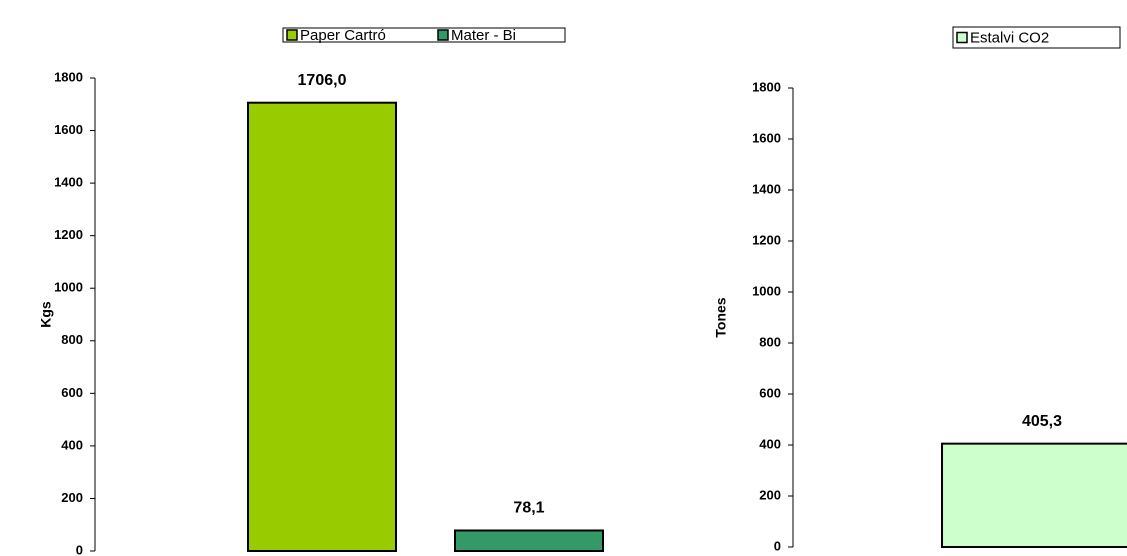 Image resolution: width=1127 pixels, height=556 pixels. What do you see at coordinates (483, 35) in the screenshot?
I see `legend-label: Mater - Bi` at bounding box center [483, 35].